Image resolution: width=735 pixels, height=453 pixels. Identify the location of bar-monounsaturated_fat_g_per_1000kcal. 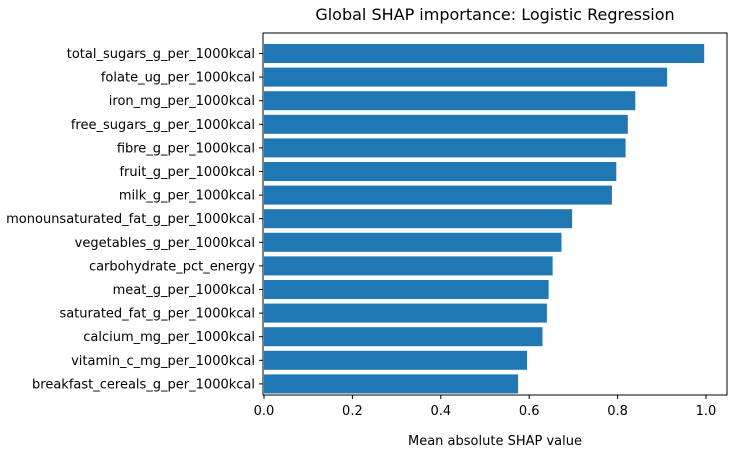
(418, 219).